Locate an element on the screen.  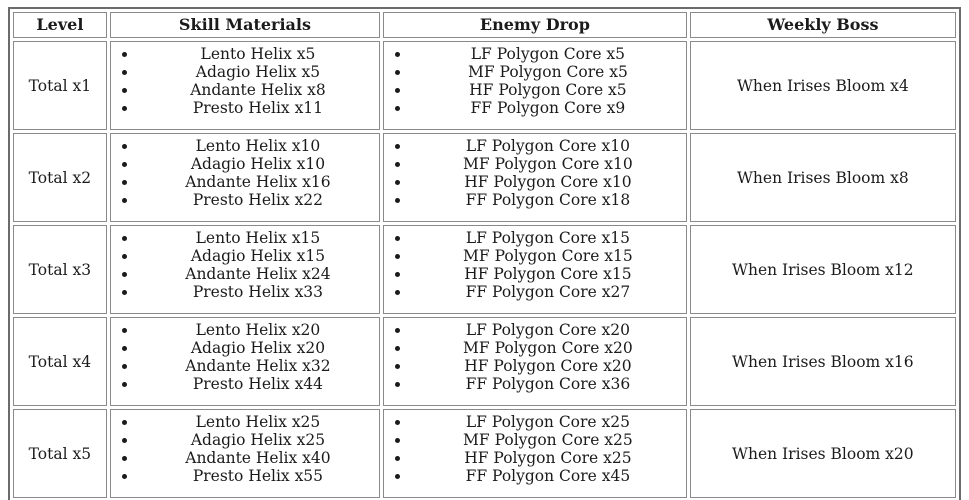
list-item: Presto Helix x11 is located at coordinates (258, 108).